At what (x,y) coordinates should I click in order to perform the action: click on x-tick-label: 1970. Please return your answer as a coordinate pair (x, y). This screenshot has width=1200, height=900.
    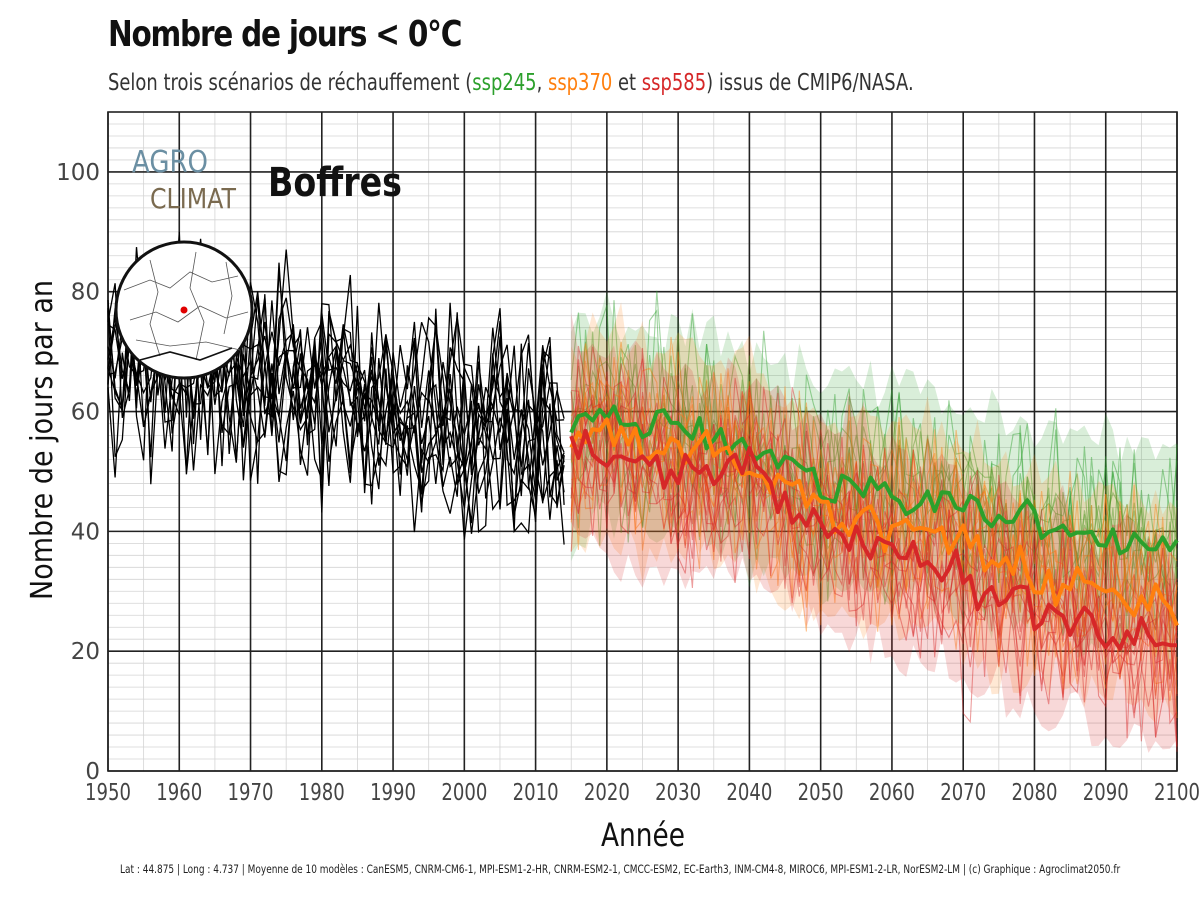
    Looking at the image, I should click on (251, 793).